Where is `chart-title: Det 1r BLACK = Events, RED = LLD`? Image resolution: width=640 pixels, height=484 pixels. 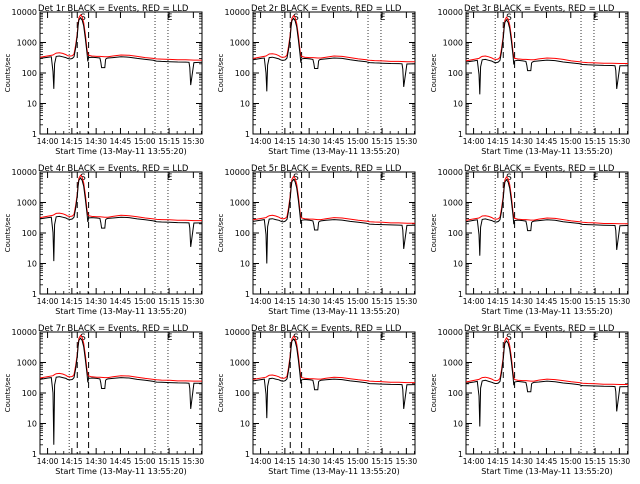
chart-title: Det 1r BLACK = Events, RED = LLD is located at coordinates (113, 9).